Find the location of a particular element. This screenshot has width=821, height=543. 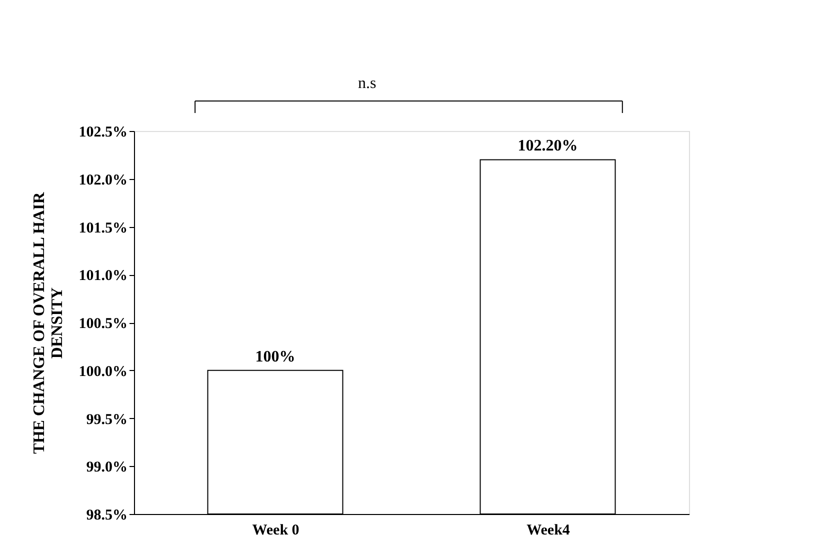

x-tick-label: Week 0 is located at coordinates (276, 530).